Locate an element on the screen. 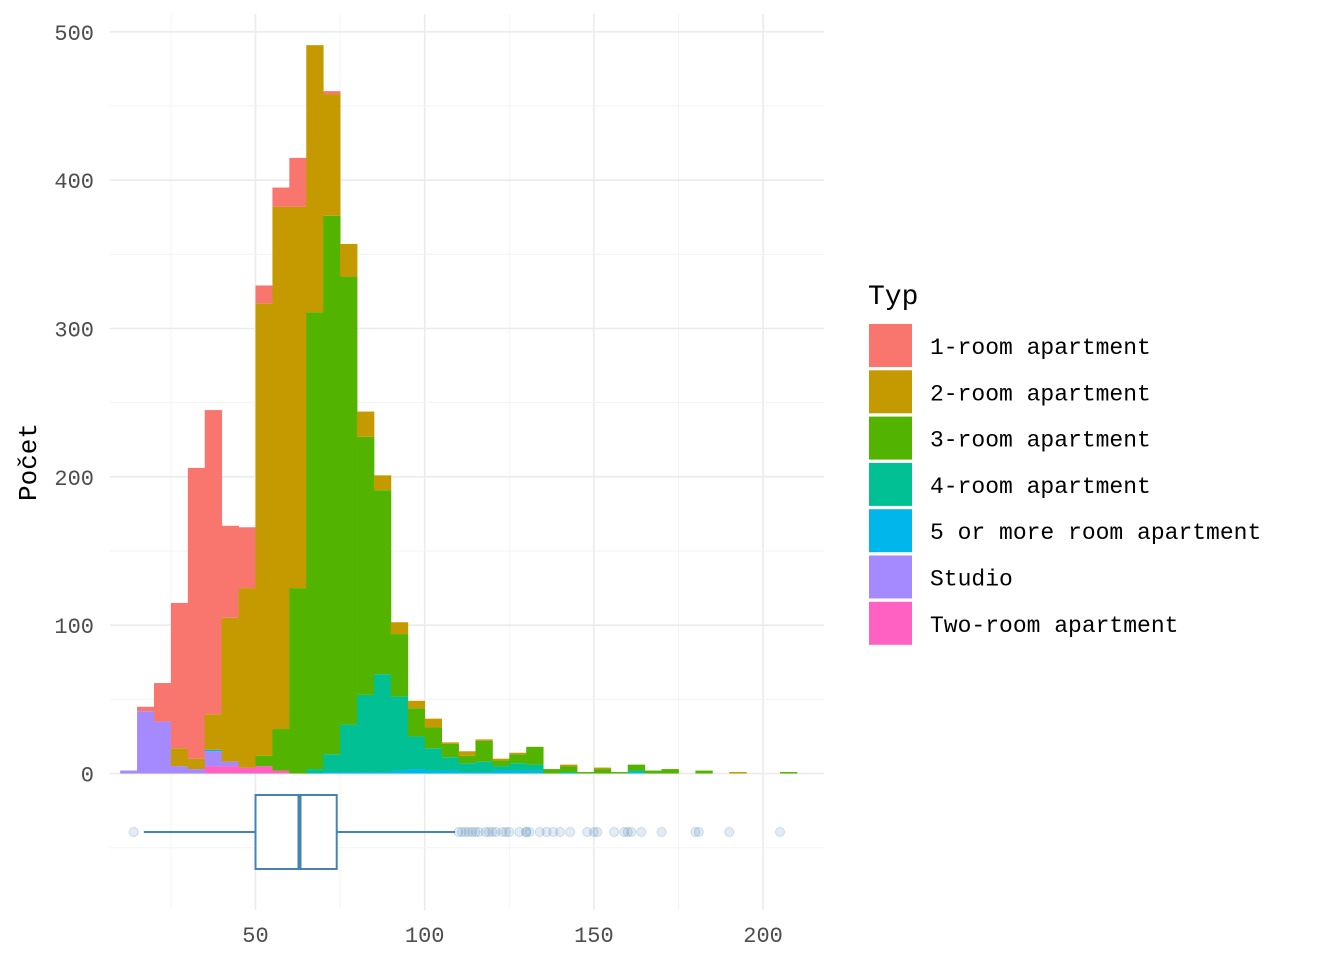 This screenshot has width=1344, height=960. y-axis-title: Počet is located at coordinates (29, 462).